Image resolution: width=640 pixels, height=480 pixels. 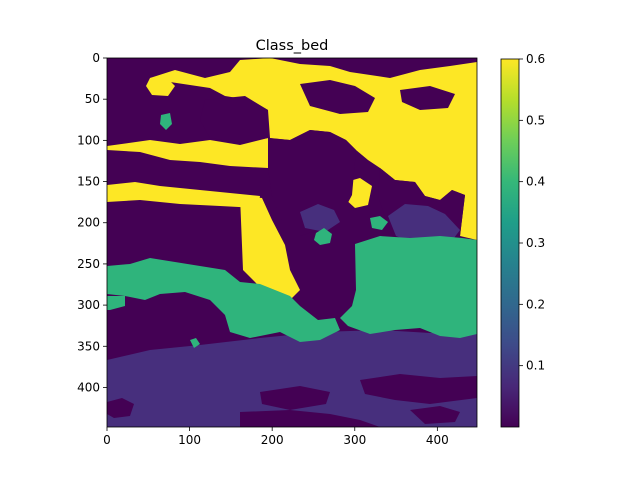 What do you see at coordinates (88, 140) in the screenshot?
I see `y-tick-label: 100` at bounding box center [88, 140].